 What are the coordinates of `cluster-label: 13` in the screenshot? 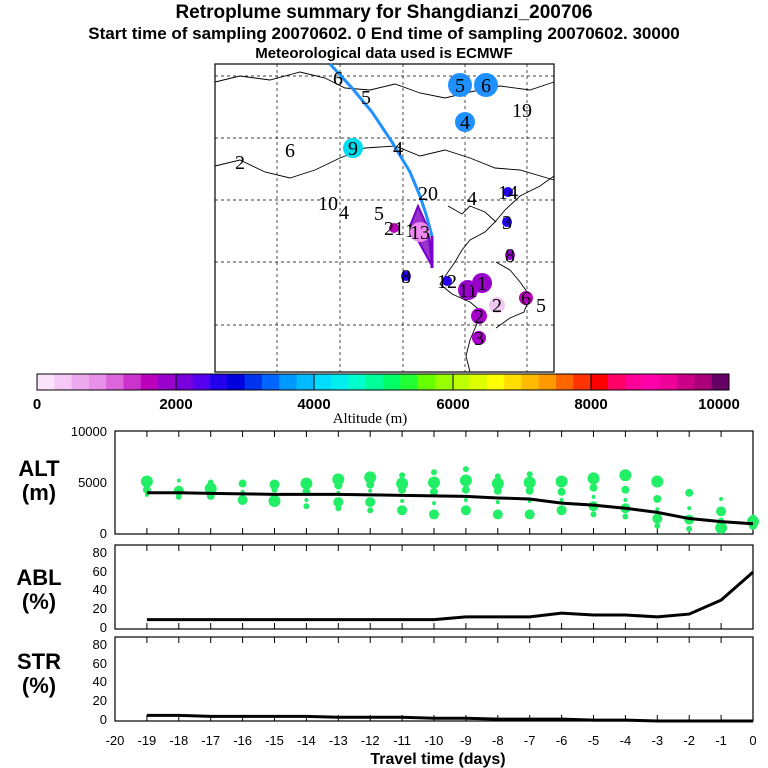 It's located at (420, 233).